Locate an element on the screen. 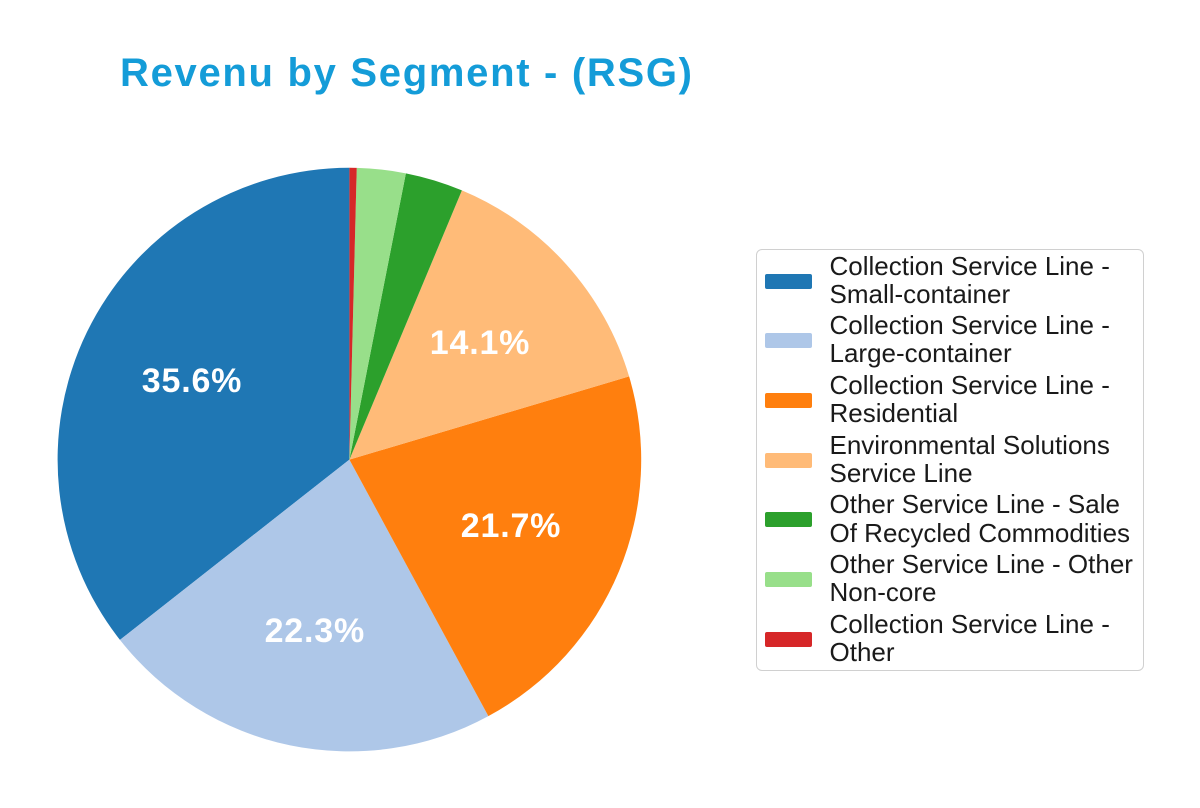  svg-text: 22.3% is located at coordinates (315, 631).